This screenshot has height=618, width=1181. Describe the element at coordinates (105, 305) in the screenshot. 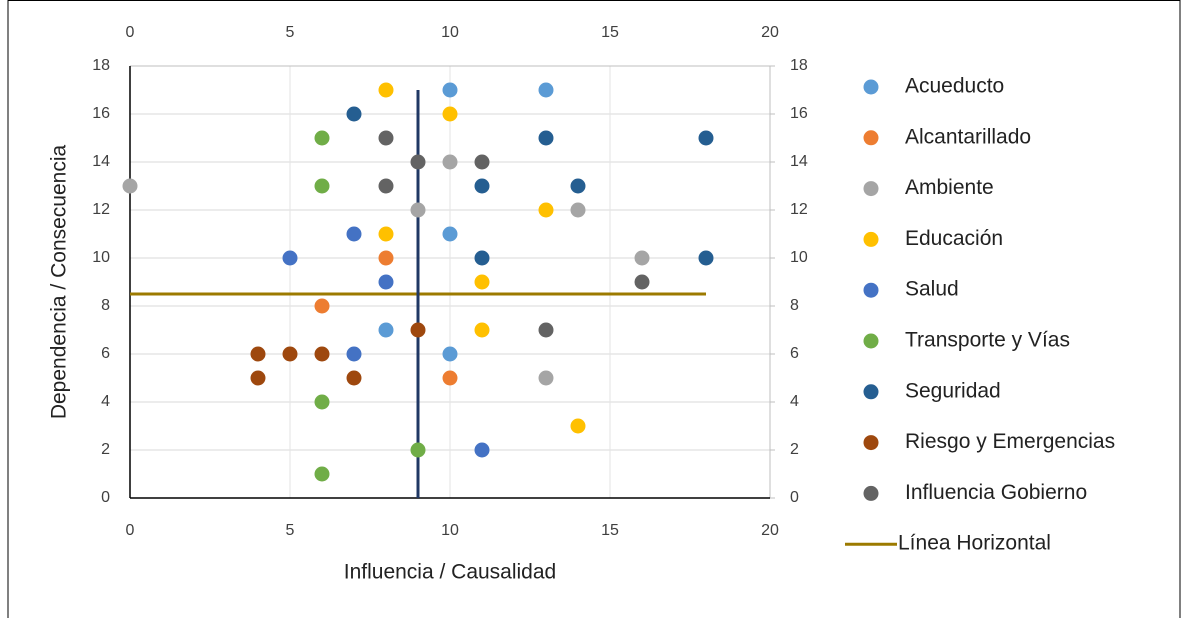

I see `y-tick-label: 8` at that location.